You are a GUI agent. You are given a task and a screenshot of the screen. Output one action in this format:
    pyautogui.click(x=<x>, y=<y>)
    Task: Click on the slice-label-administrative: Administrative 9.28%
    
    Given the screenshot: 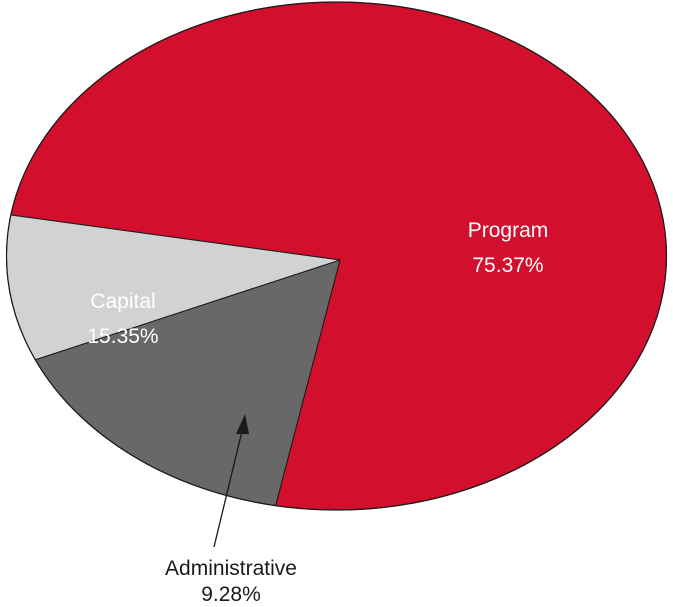 What is the action you would take?
    pyautogui.click(x=231, y=581)
    